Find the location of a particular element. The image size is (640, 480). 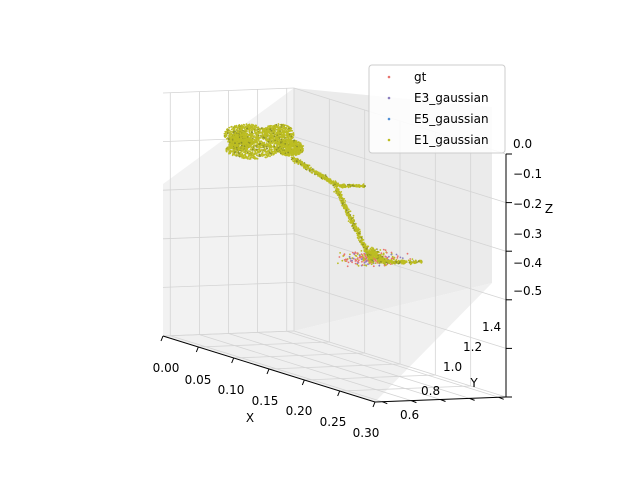

x-tick-label: 0.00 is located at coordinates (166, 368).